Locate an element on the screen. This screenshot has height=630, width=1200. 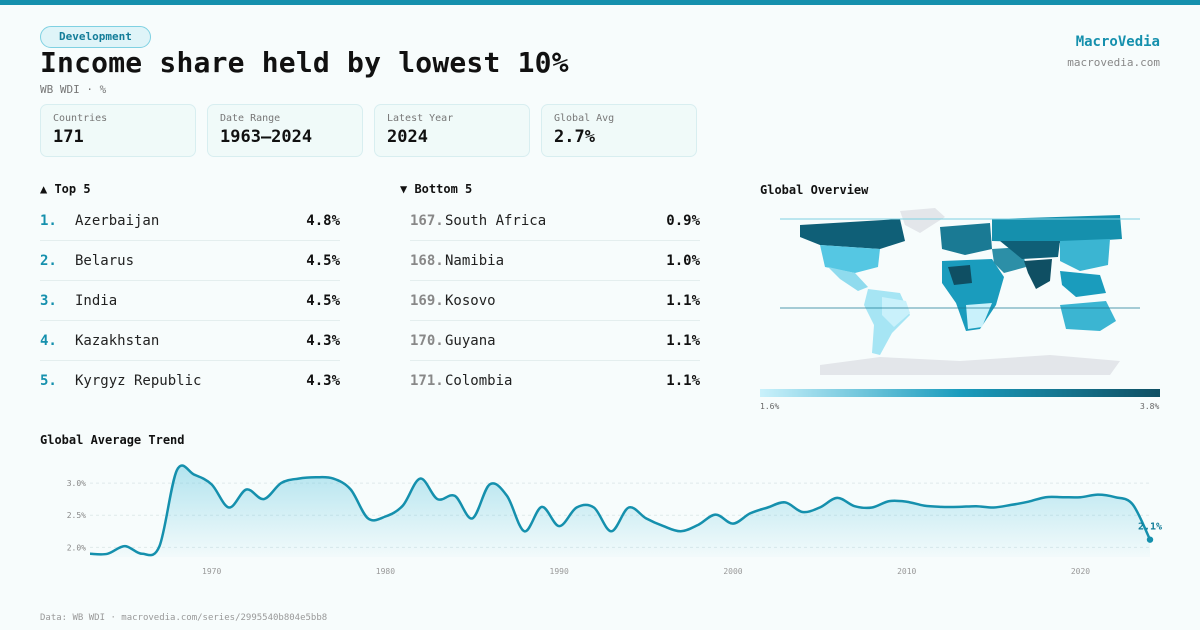
stat-label: Latest Year is located at coordinates (420, 118).